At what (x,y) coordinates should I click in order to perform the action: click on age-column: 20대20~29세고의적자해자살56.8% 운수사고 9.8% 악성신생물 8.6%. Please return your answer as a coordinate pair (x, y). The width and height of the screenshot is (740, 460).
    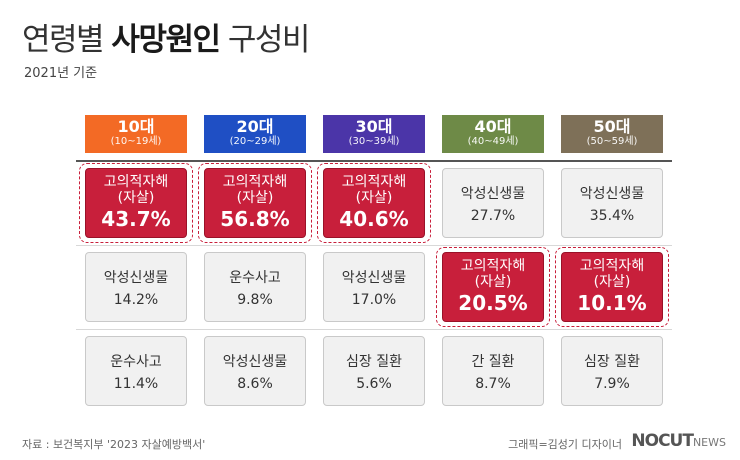
    Looking at the image, I should click on (255, 260).